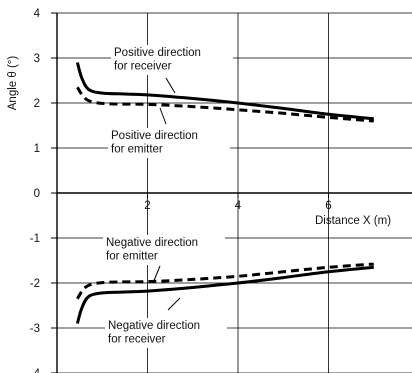  What do you see at coordinates (35, 239) in the screenshot?
I see `y-tick-label: -1` at bounding box center [35, 239].